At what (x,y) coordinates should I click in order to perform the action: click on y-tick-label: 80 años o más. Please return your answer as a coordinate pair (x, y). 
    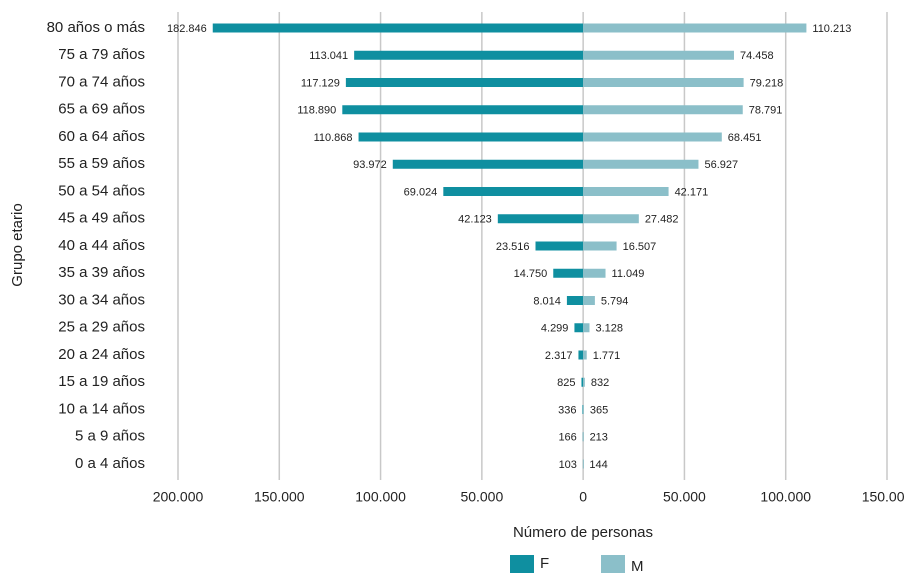
    Looking at the image, I should click on (96, 27).